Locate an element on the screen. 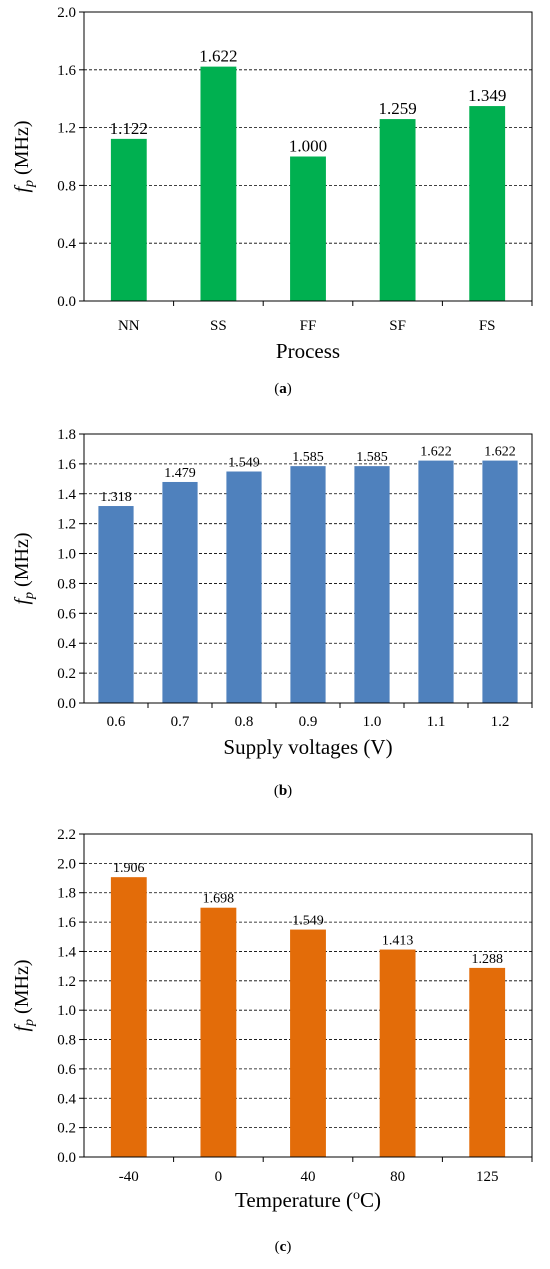 The image size is (550, 1269). x-tick-label: 0.8 is located at coordinates (244, 722).